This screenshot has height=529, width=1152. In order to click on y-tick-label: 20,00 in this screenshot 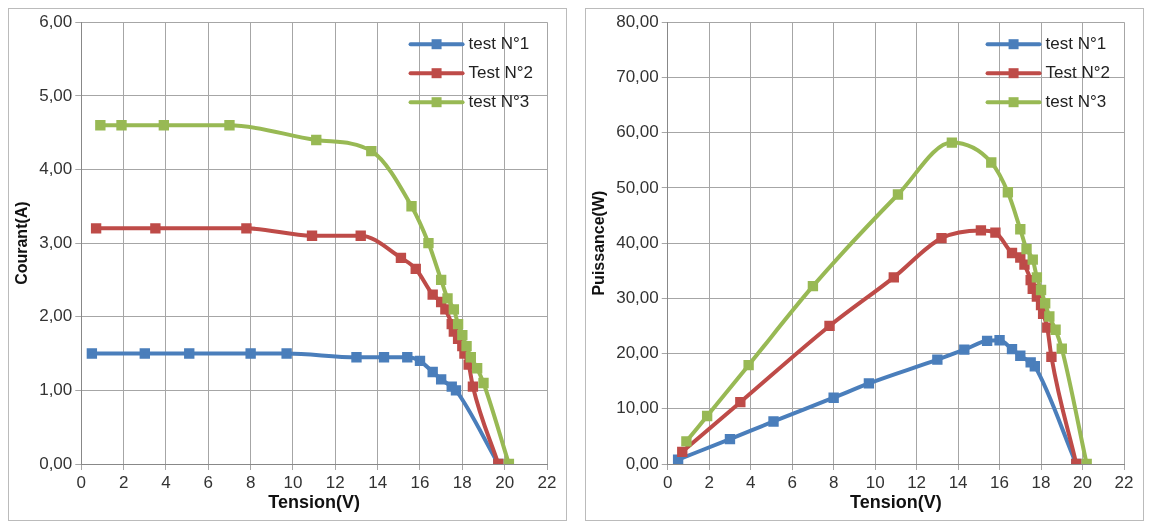, I will do `click(637, 353)`.